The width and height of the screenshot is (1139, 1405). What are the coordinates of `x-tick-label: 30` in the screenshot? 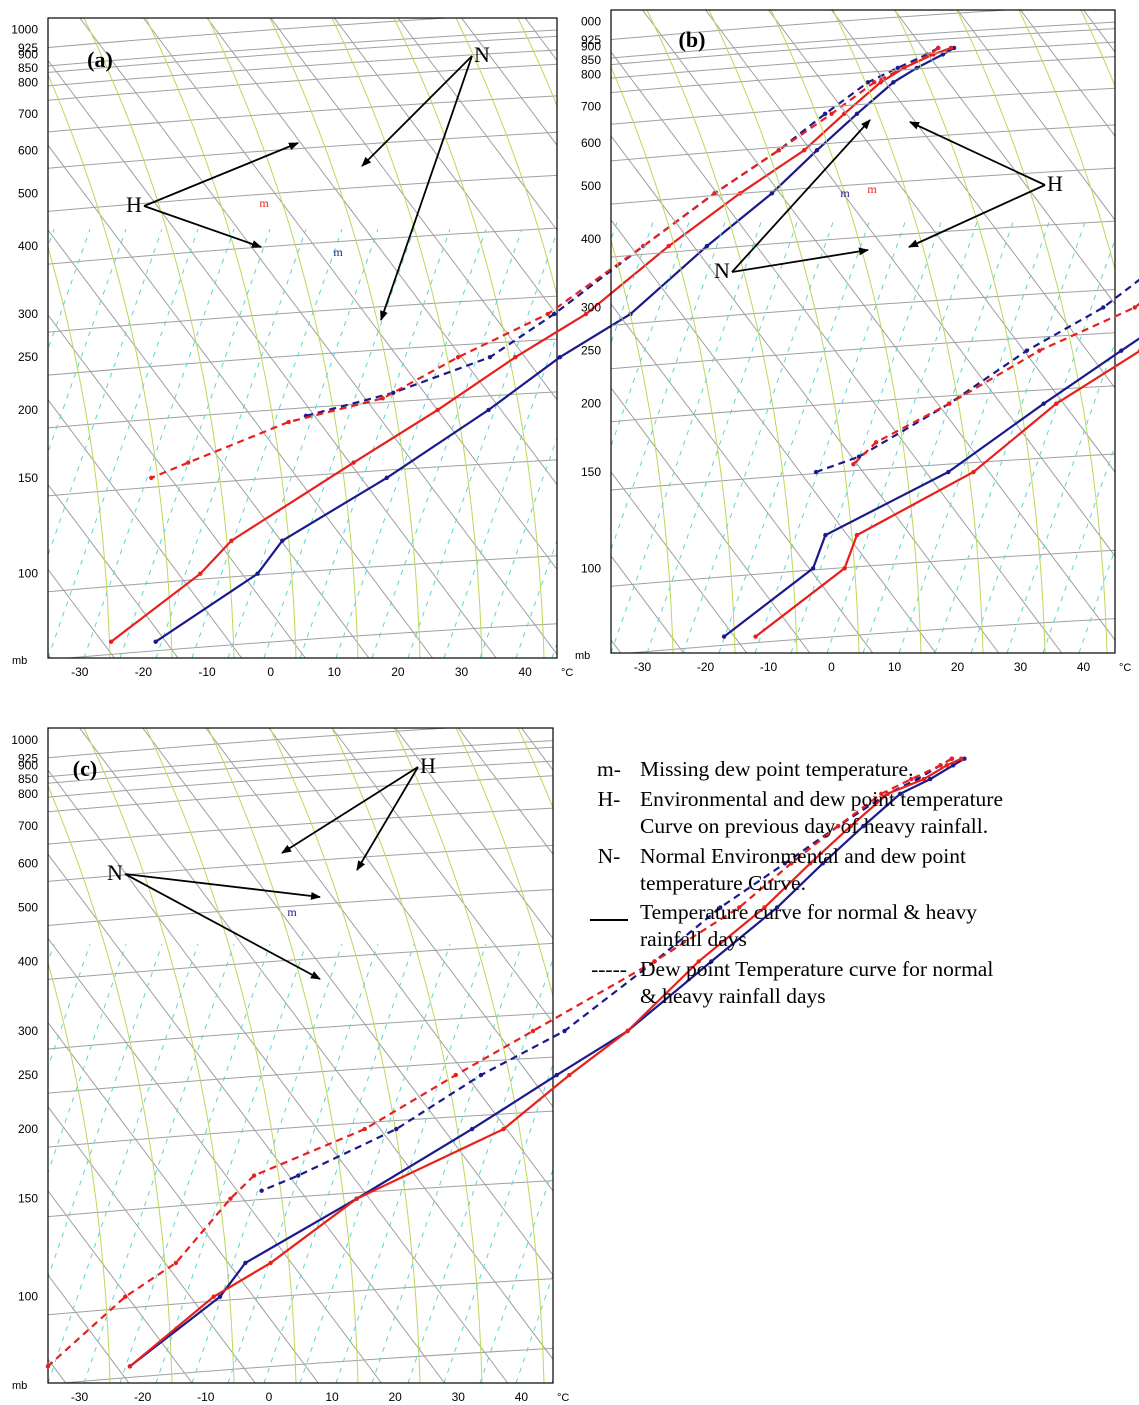 It's located at (462, 672).